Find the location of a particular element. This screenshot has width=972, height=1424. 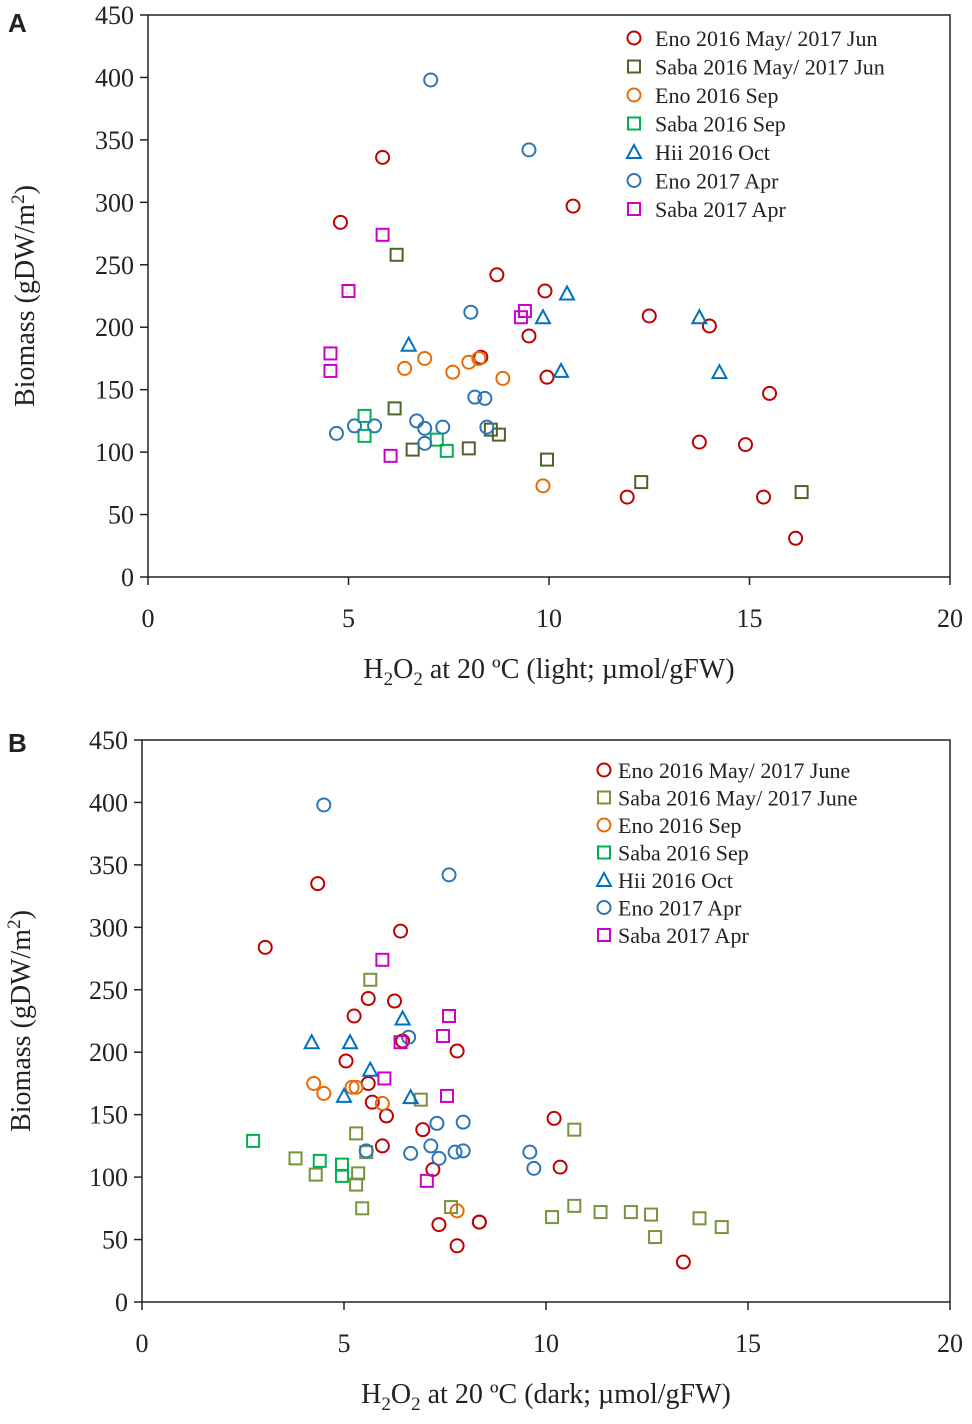

x-tick-label: 5 is located at coordinates (348, 618).